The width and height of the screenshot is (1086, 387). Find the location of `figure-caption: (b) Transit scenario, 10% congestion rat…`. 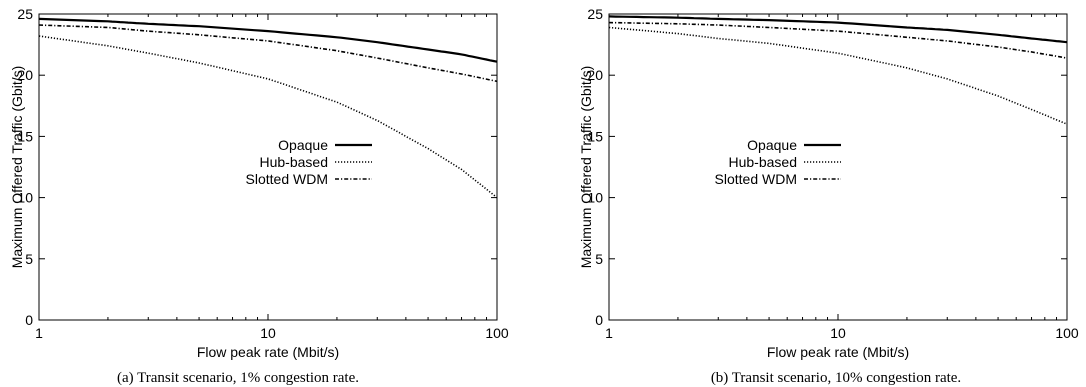

figure-caption: (b) Transit scenario, 10% congestion rat… is located at coordinates (836, 378).